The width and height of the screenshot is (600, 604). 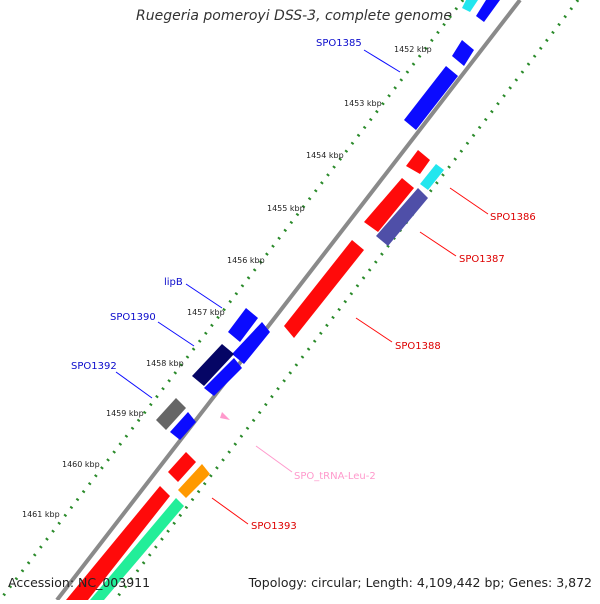 I want to click on tick-label: 1459 kbp, so click(x=125, y=413).